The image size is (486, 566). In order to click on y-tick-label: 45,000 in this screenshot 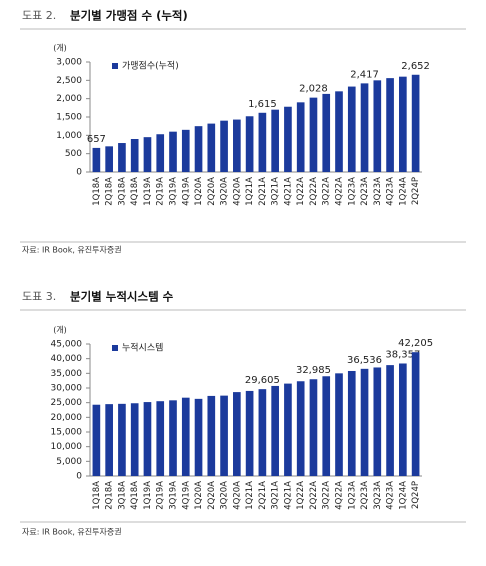, I will do `click(67, 345)`.